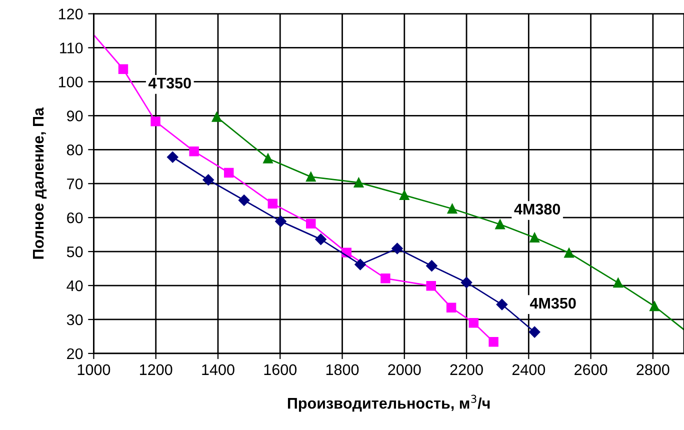 This screenshot has height=430, width=684. I want to click on series-label: 4M380, so click(537, 209).